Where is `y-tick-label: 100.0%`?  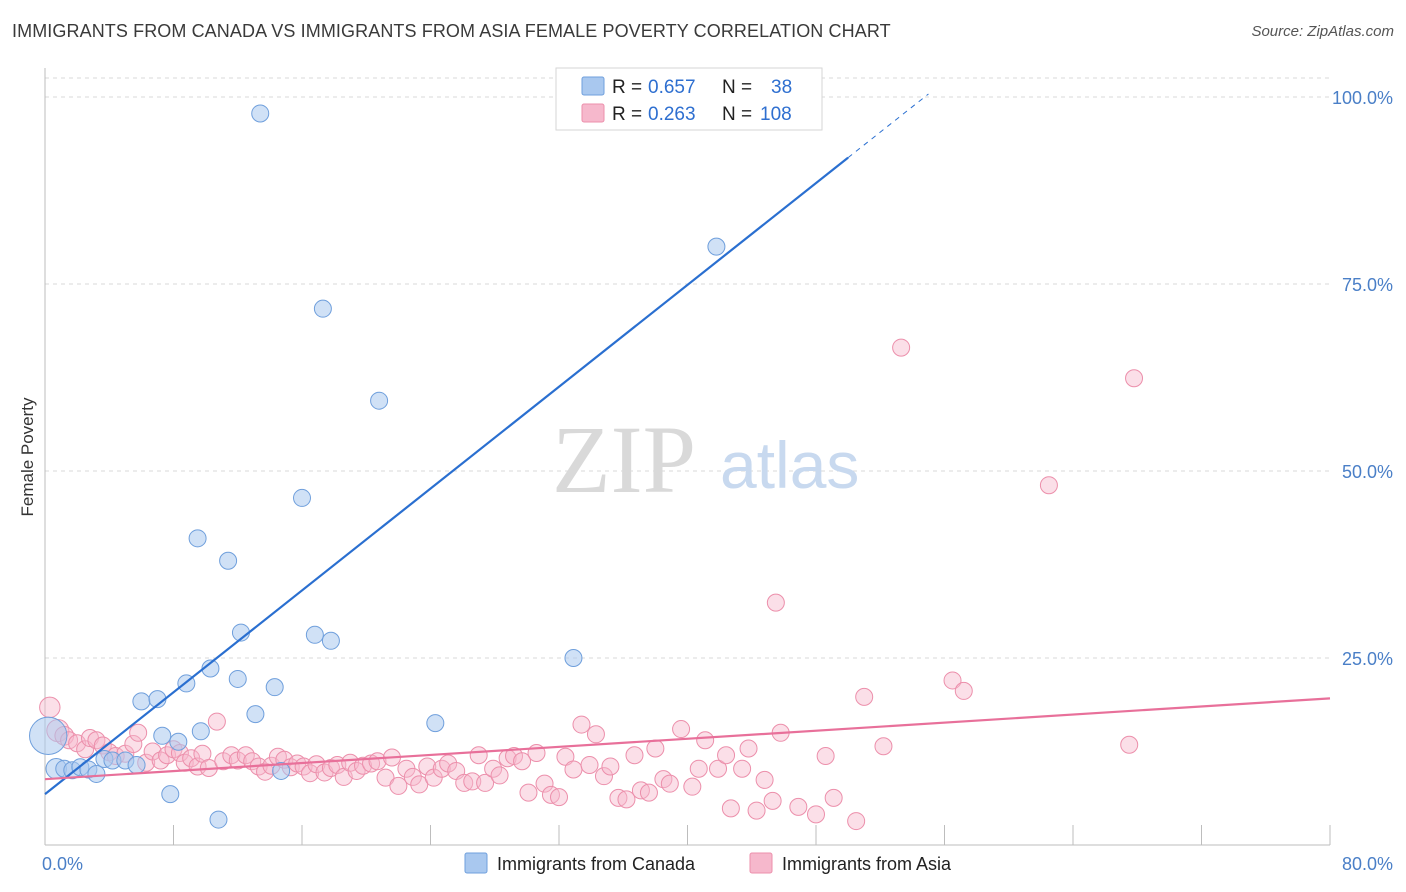 y-tick-label: 100.0% is located at coordinates (1362, 98).